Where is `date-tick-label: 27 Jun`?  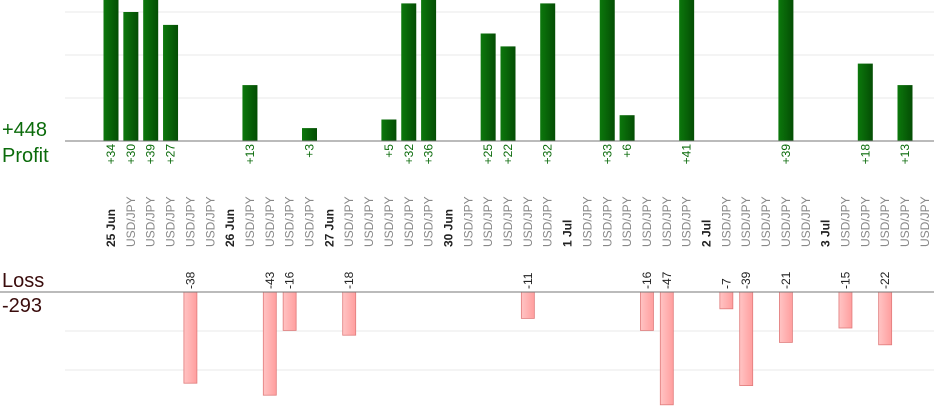 date-tick-label: 27 Jun is located at coordinates (329, 228).